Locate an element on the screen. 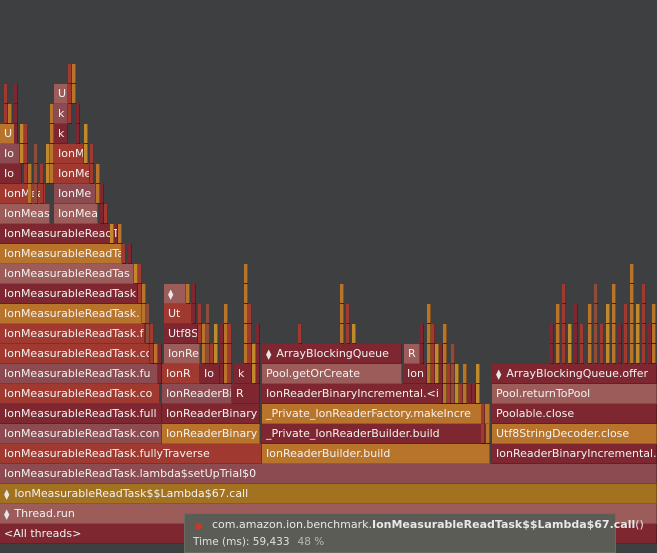 The width and height of the screenshot is (657, 553). flame-frame: IonRe is located at coordinates (182, 354).